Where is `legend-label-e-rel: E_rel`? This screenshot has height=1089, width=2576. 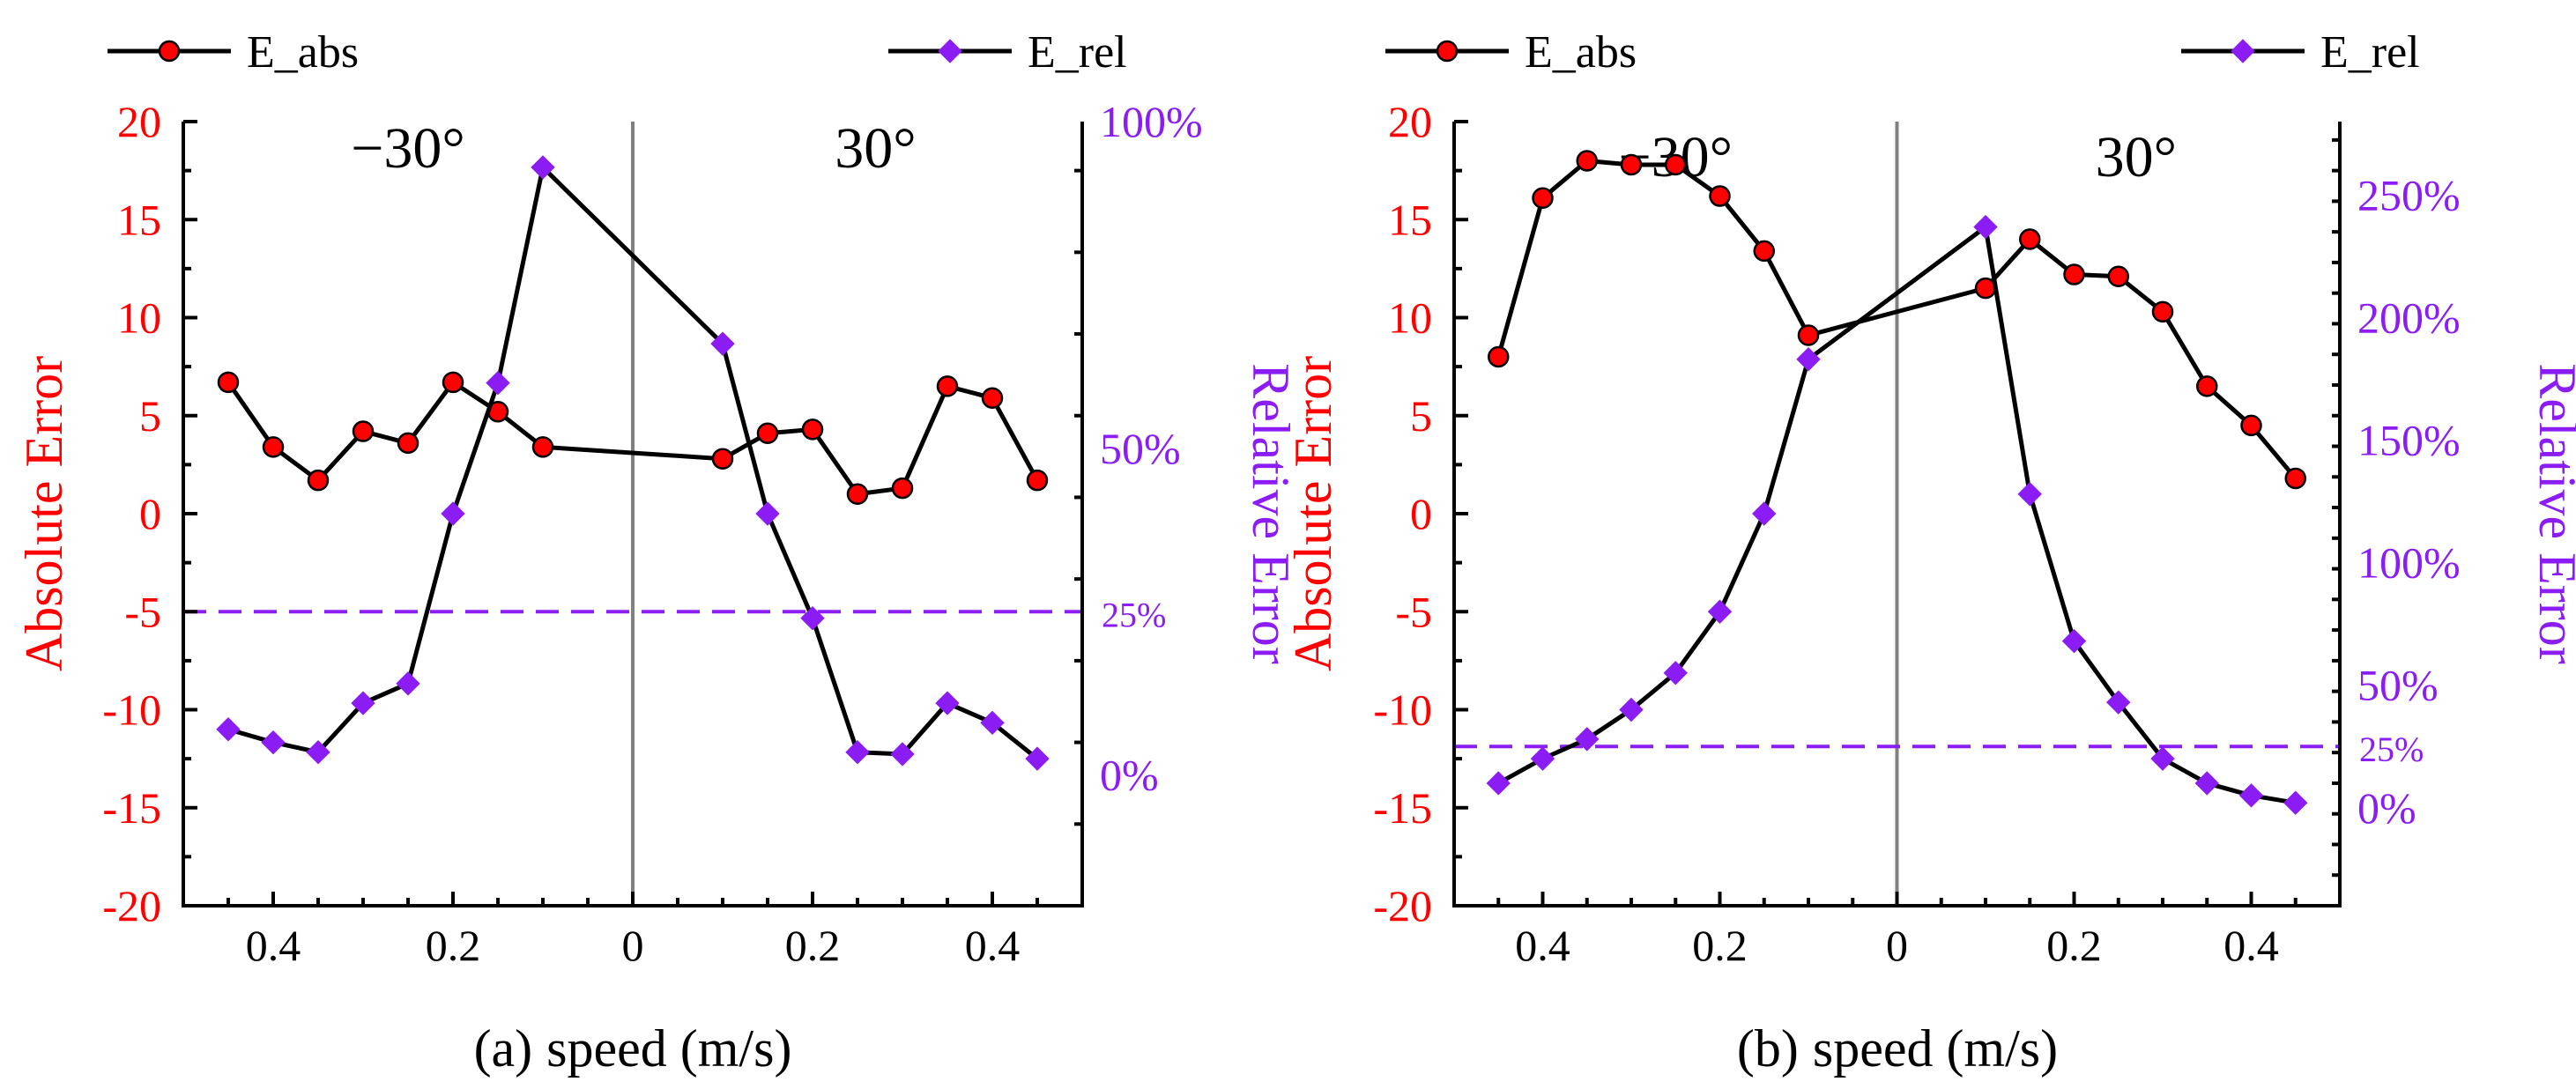
legend-label-e-rel: E_rel is located at coordinates (1077, 52).